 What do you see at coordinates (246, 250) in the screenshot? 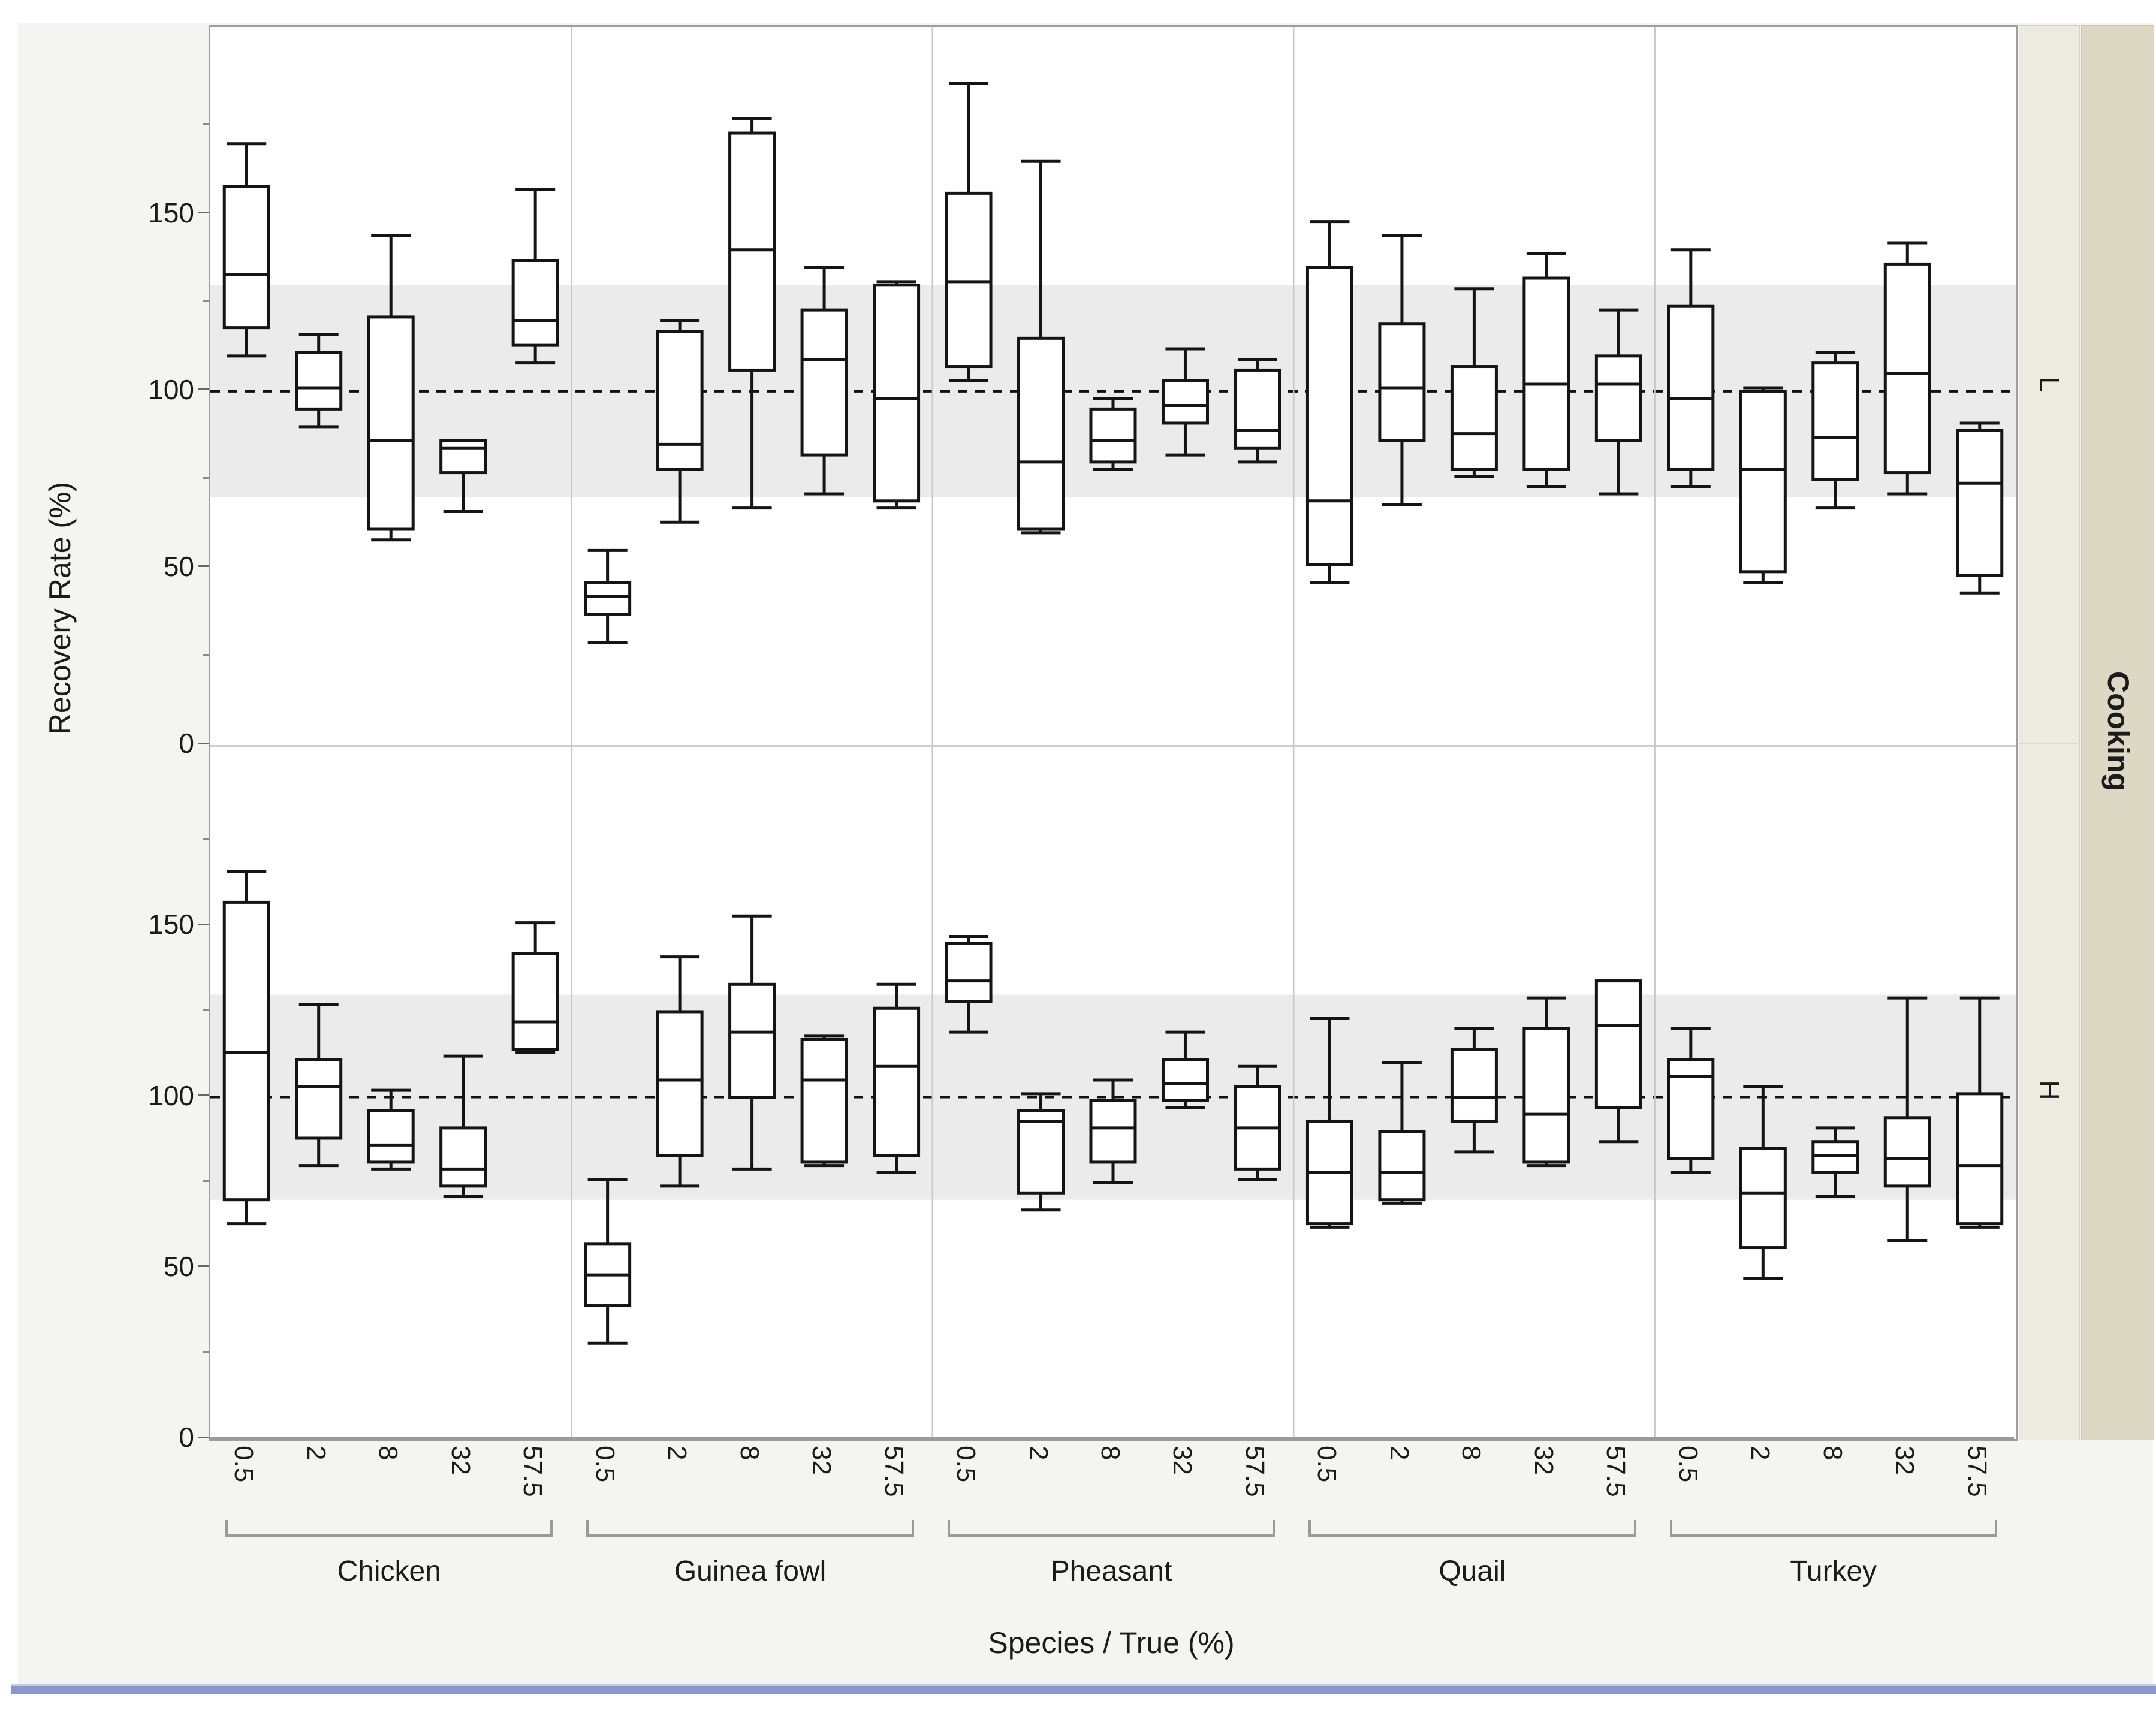
I see `box-L-Chicken-0.5` at bounding box center [246, 250].